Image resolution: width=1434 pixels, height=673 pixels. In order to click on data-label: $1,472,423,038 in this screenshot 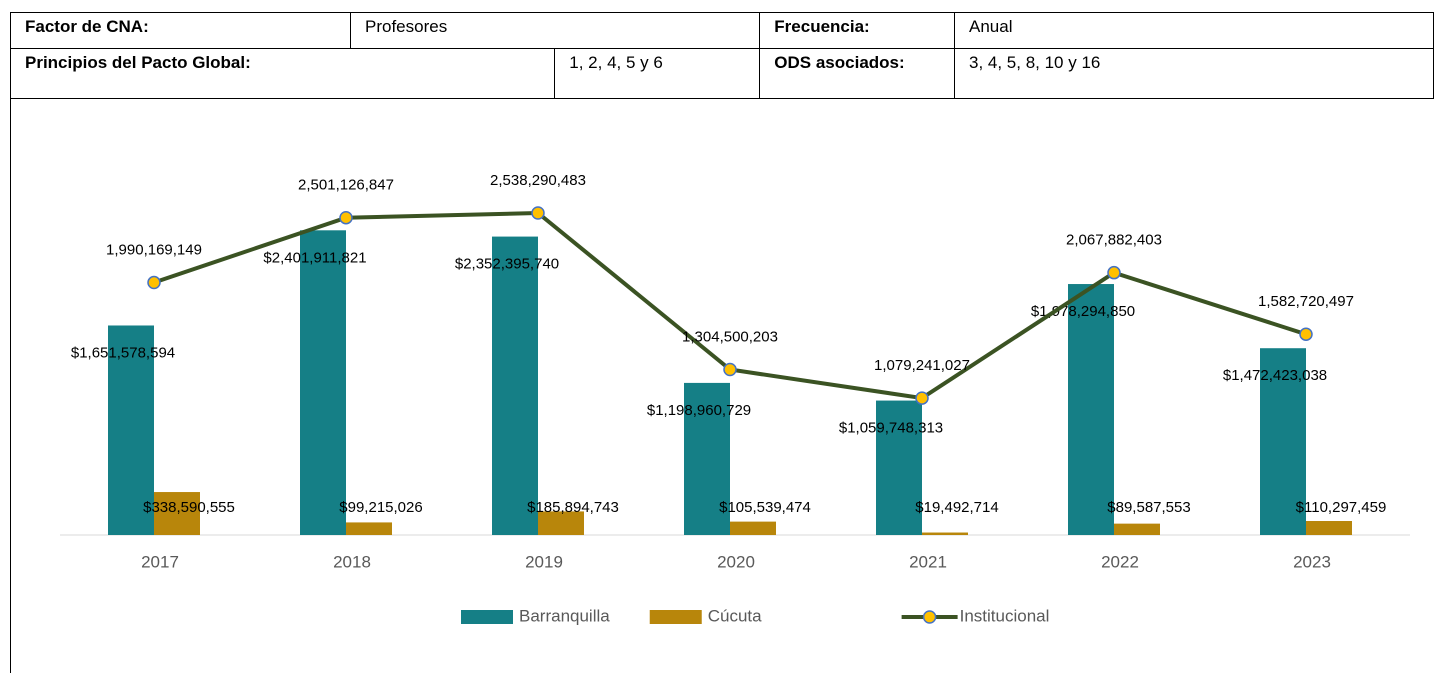, I will do `click(1275, 375)`.